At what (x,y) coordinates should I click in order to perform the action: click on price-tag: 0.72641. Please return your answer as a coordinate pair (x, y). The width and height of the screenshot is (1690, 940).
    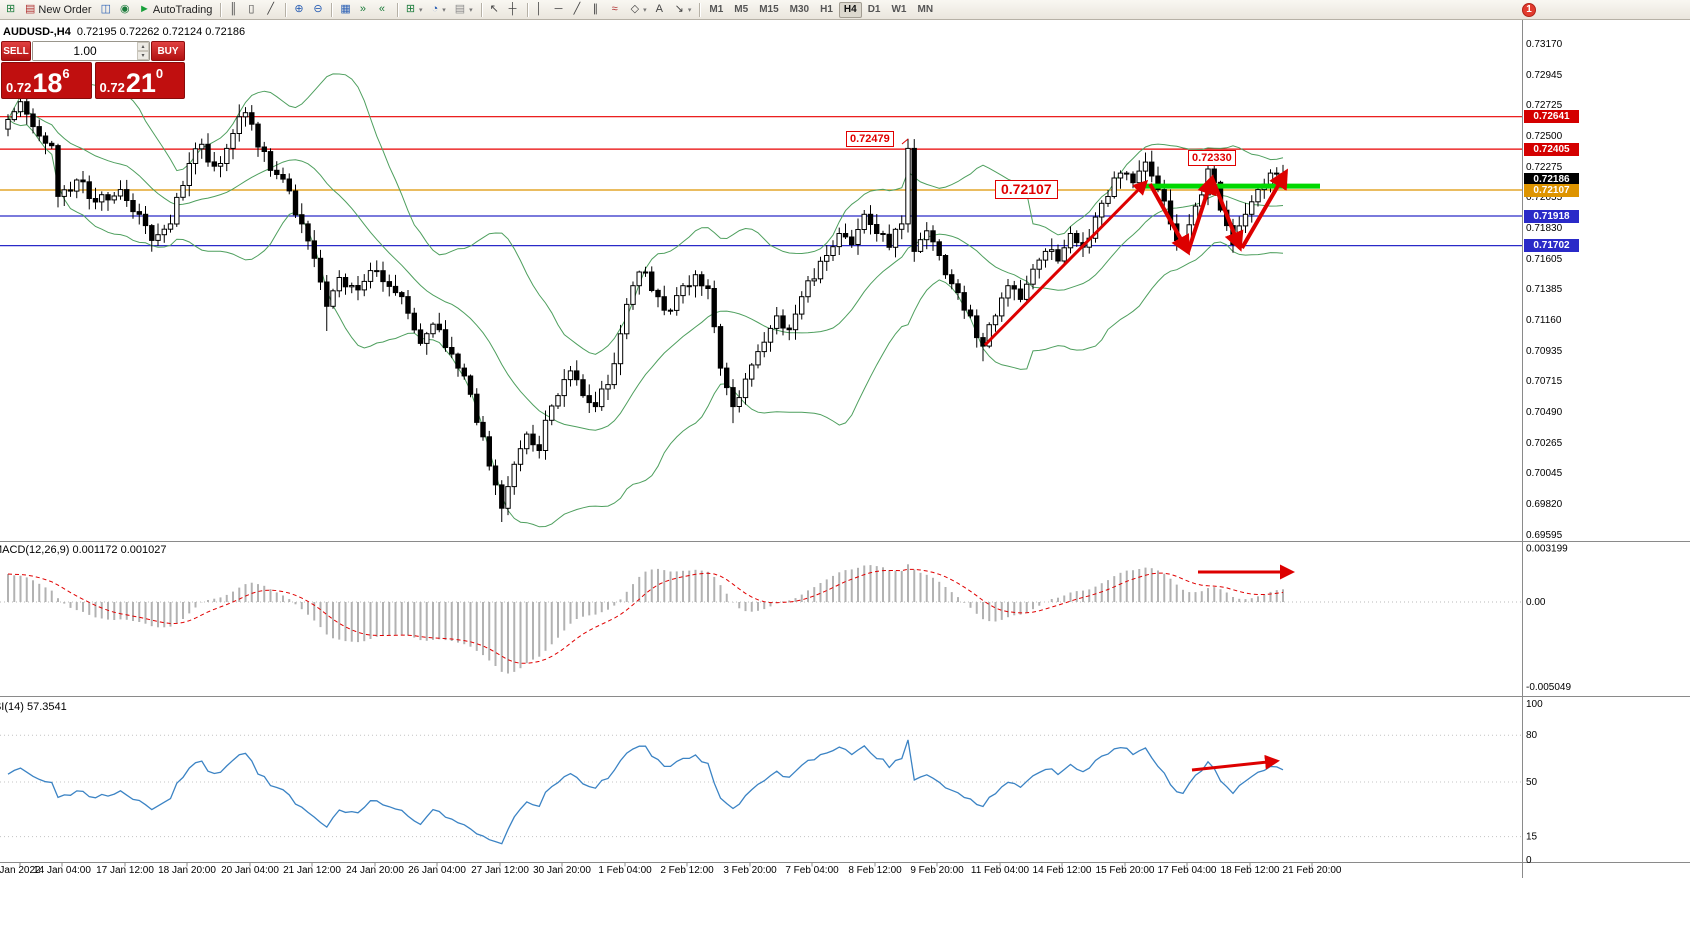
    Looking at the image, I should click on (1551, 117).